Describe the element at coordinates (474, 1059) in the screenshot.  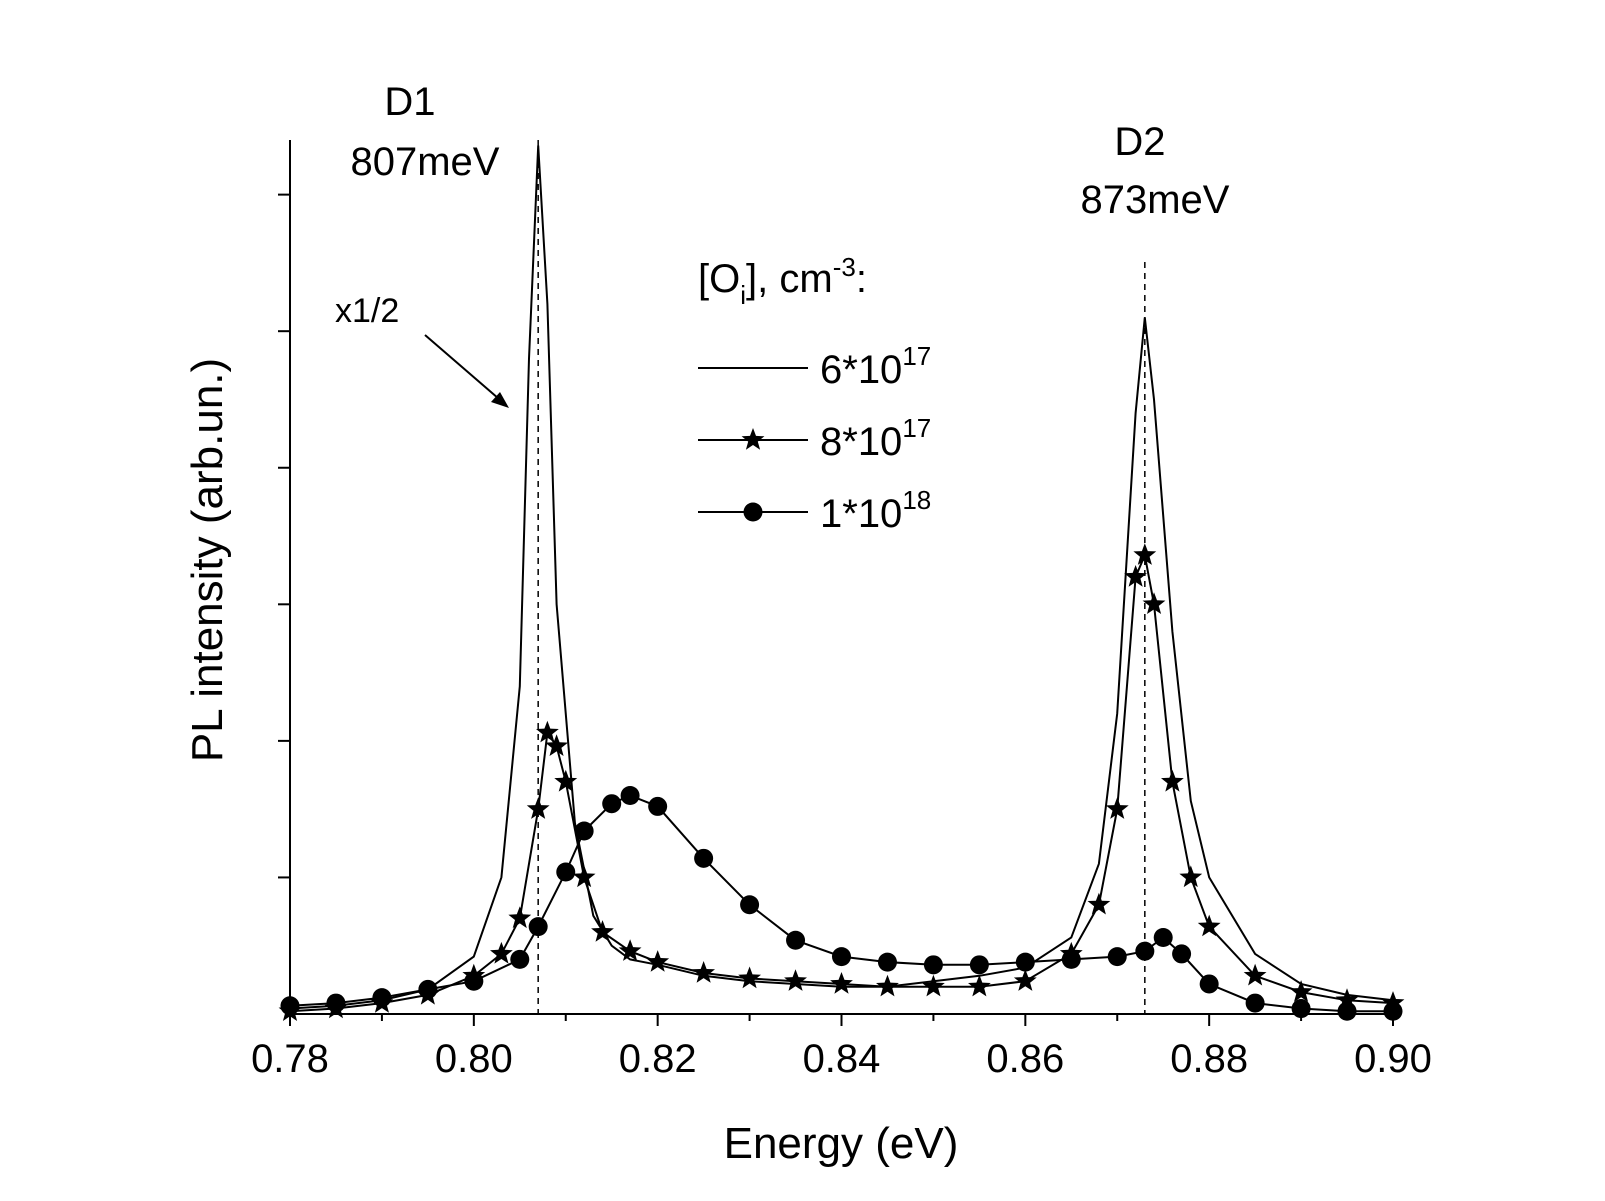
I see `x-tick-label: 0.80` at that location.